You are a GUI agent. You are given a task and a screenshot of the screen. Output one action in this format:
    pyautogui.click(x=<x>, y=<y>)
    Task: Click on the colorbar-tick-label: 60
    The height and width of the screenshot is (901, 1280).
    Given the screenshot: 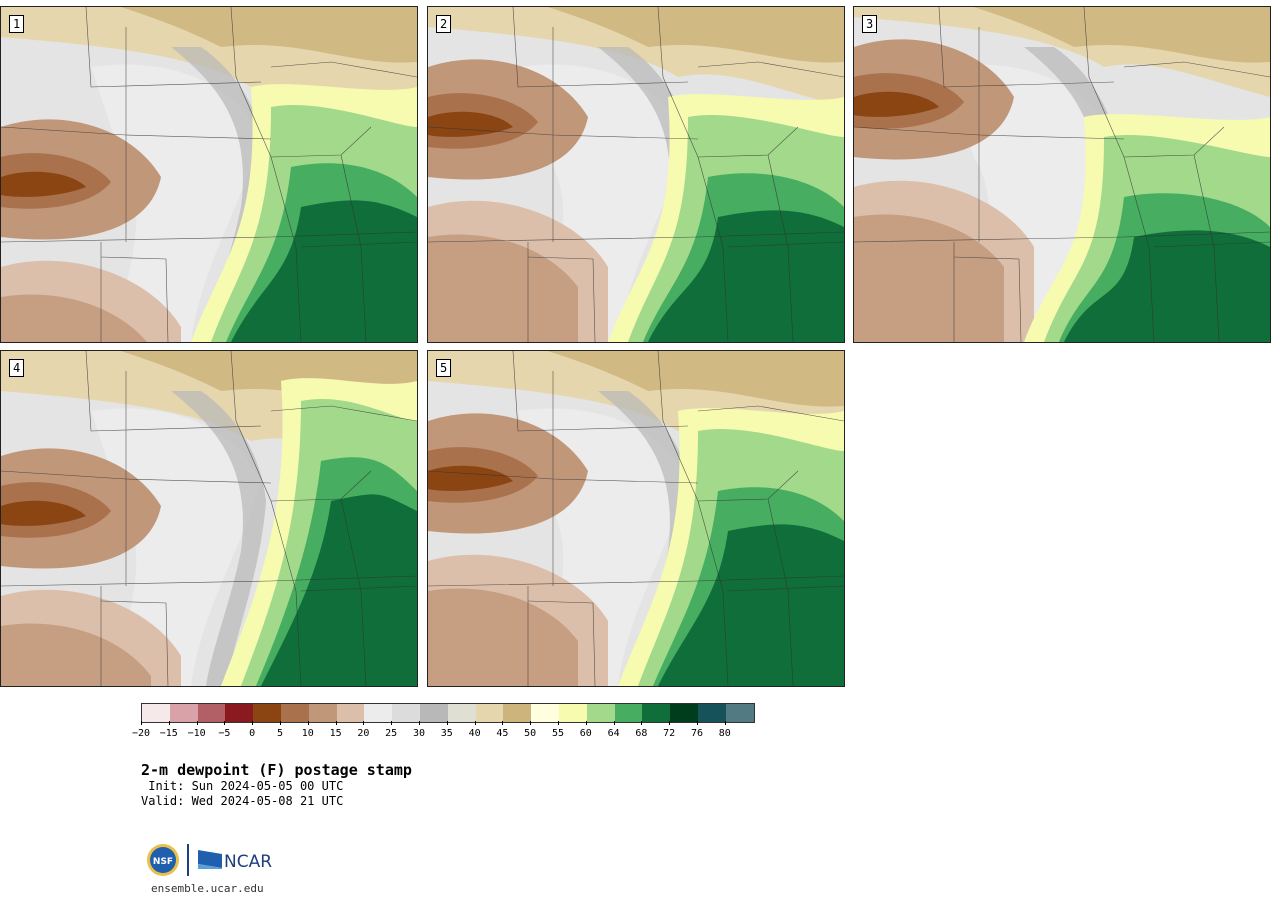 What is the action you would take?
    pyautogui.click(x=585, y=733)
    